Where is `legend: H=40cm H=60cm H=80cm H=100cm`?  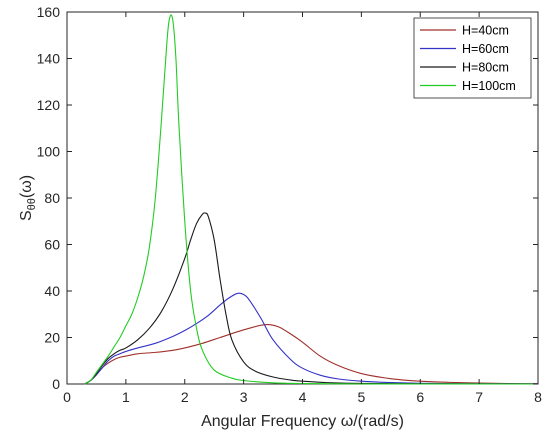
legend: H=40cm H=60cm H=80cm H=100cm is located at coordinates (472, 58).